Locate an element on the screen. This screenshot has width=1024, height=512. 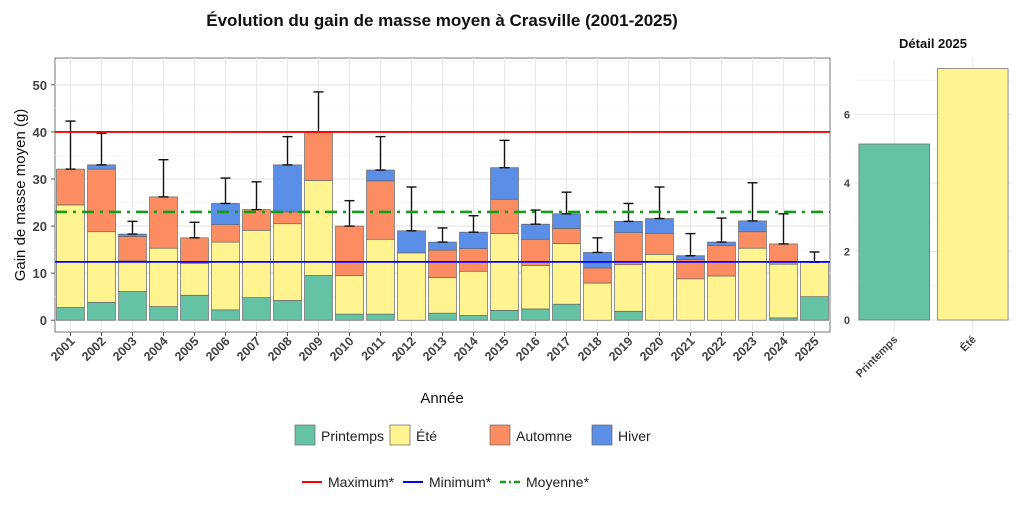
x-tick-label: 2001 is located at coordinates (63, 349).